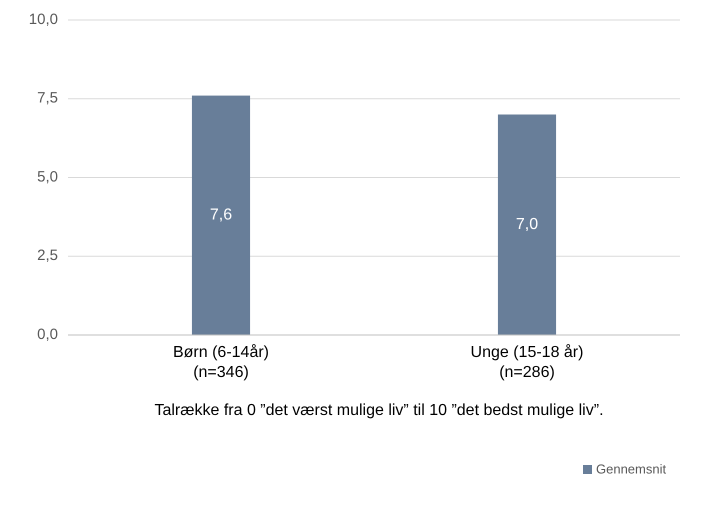  What do you see at coordinates (527, 224) in the screenshot?
I see `text: 7,0` at bounding box center [527, 224].